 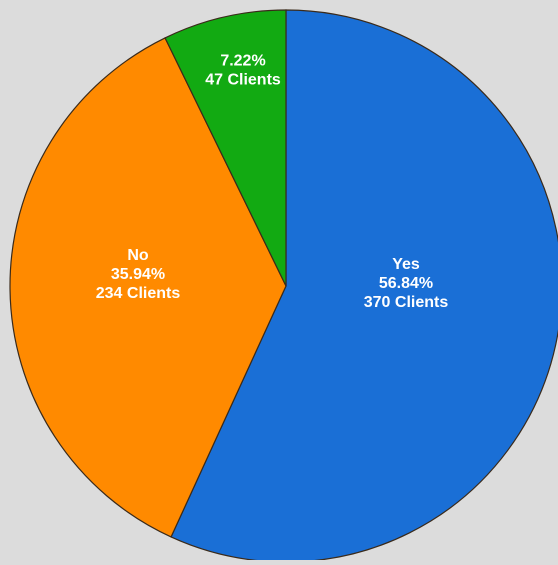 I want to click on slice-count-label-yes: 370 Clients, so click(x=406, y=302).